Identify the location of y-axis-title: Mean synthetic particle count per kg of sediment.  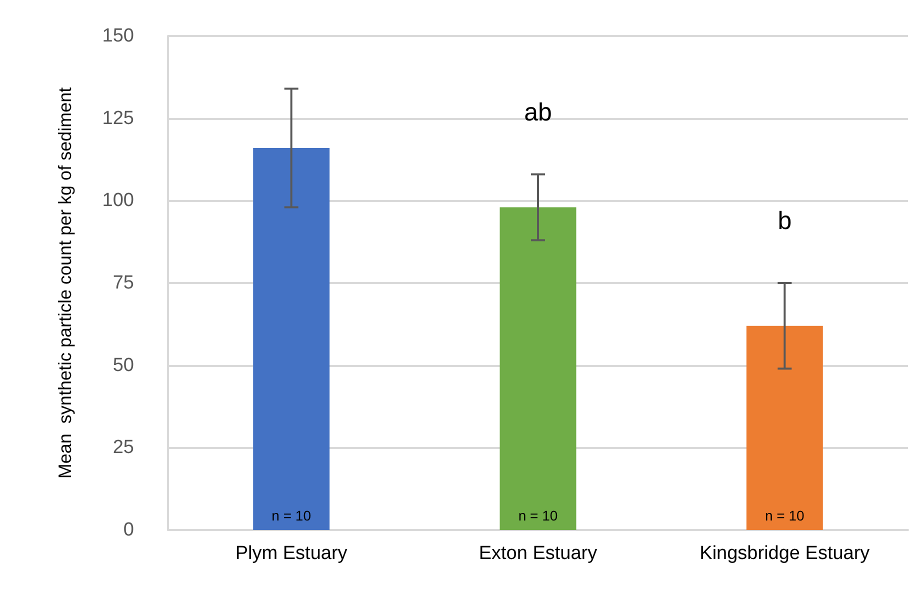
(65, 283).